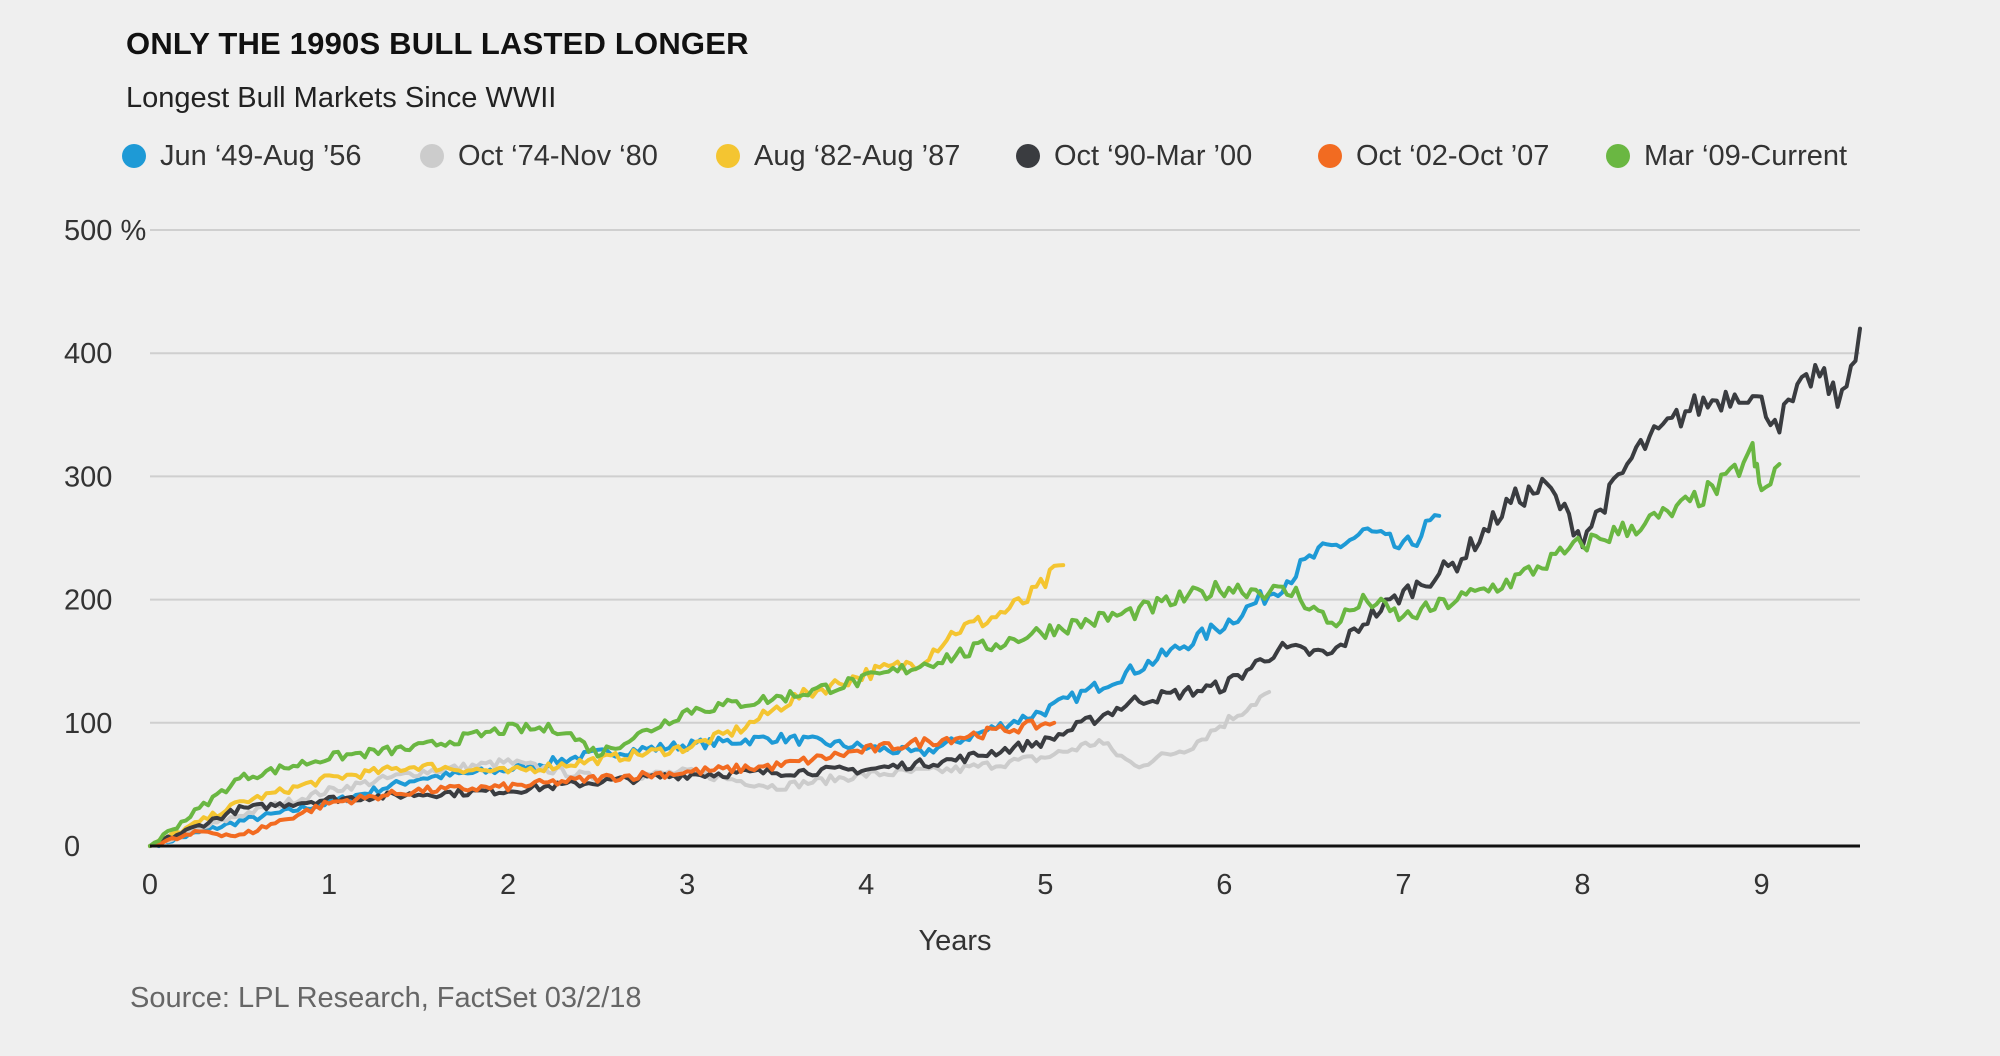 The width and height of the screenshot is (2000, 1056). What do you see at coordinates (437, 43) in the screenshot?
I see `chart-title: ONLY THE 1990S BULL LASTED LONGER` at bounding box center [437, 43].